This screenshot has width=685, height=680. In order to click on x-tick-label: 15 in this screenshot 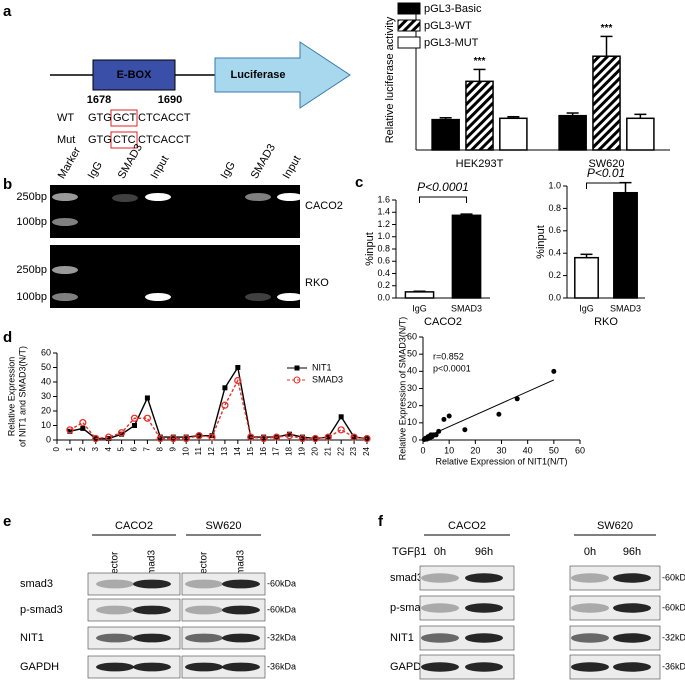, I will do `click(250, 450)`.